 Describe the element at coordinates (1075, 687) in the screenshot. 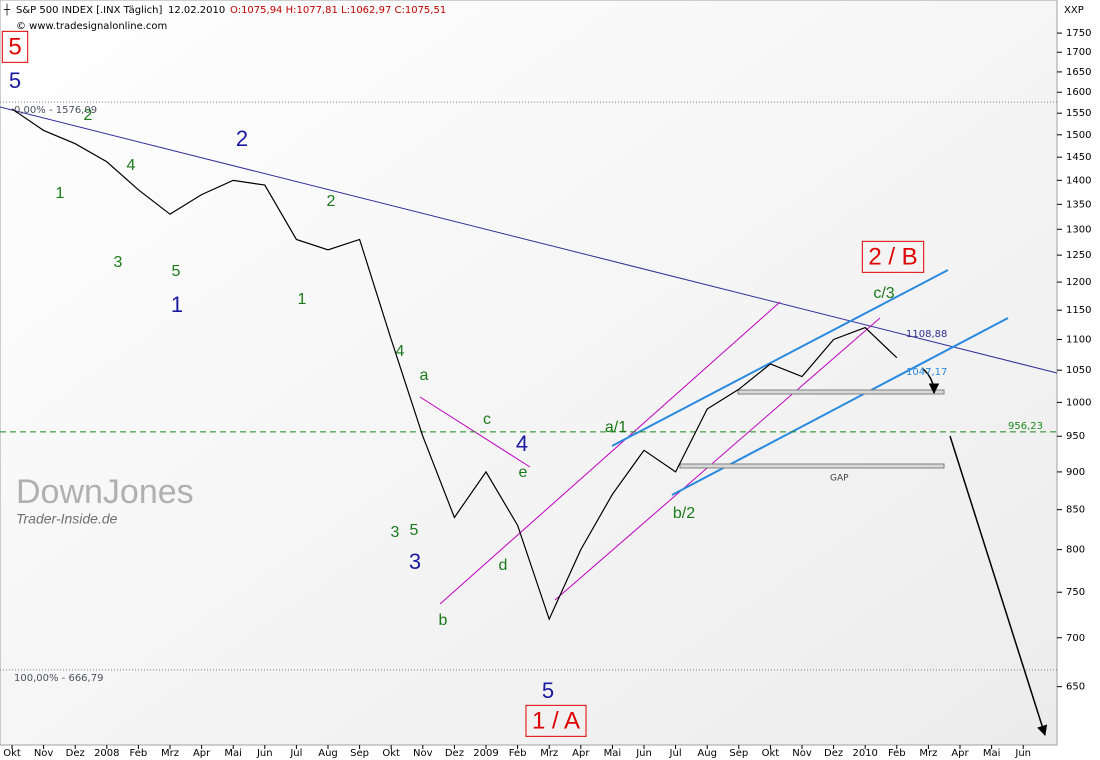

I see `y-tick-label: 650` at that location.